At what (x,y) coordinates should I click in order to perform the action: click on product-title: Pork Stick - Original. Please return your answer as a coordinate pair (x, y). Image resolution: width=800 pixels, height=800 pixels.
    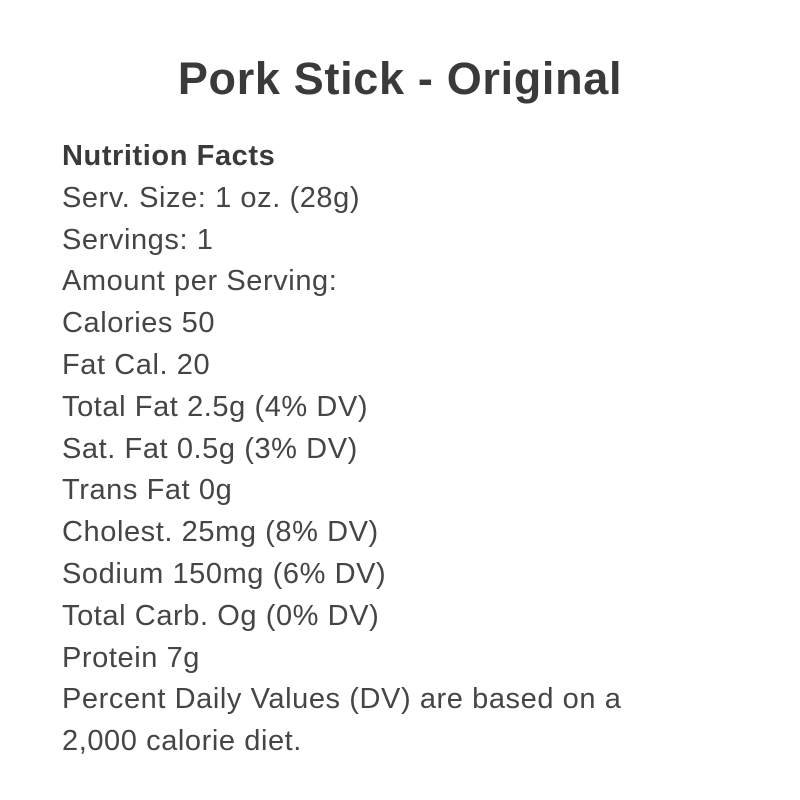
    Looking at the image, I should click on (400, 78).